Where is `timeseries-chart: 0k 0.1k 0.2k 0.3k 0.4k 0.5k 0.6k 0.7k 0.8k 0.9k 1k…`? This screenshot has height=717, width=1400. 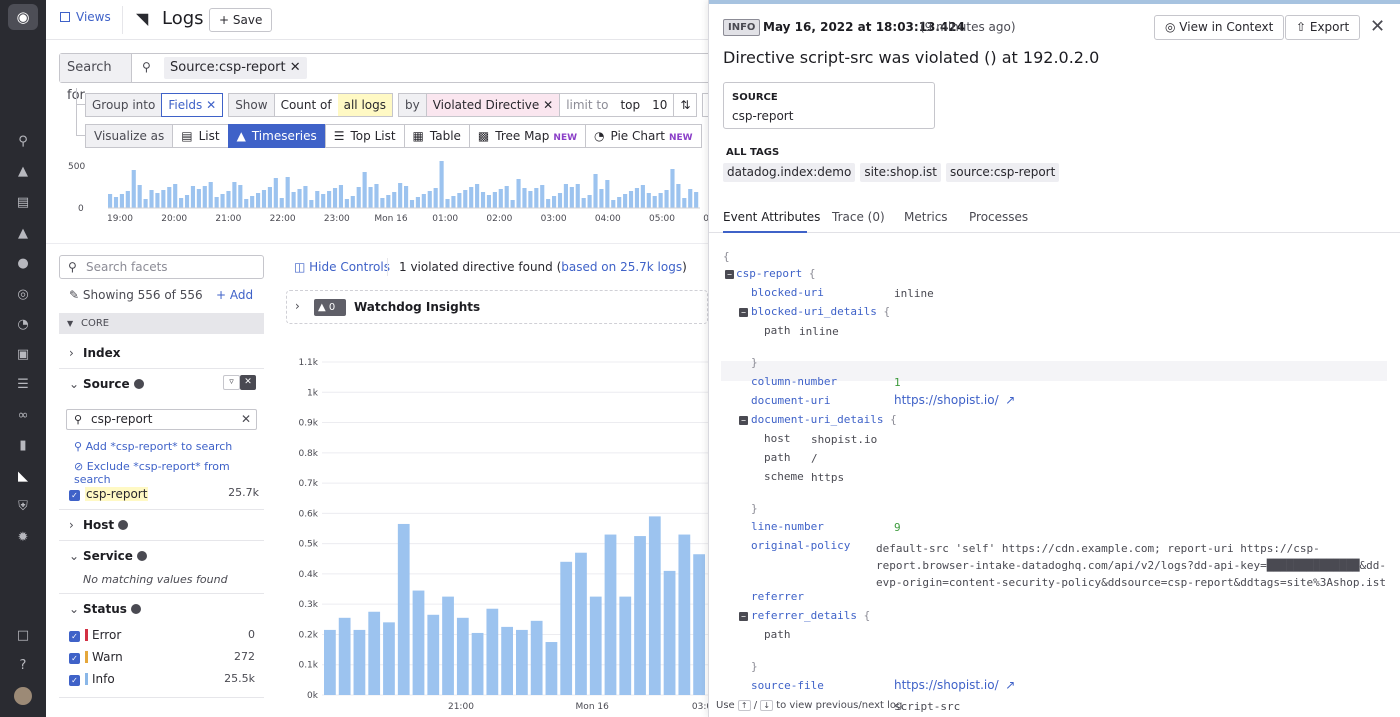 timeseries-chart: 0k 0.1k 0.2k 0.3k 0.4k 0.5k 0.6k 0.7k 0.8k 0.9k 1k… is located at coordinates (502, 534).